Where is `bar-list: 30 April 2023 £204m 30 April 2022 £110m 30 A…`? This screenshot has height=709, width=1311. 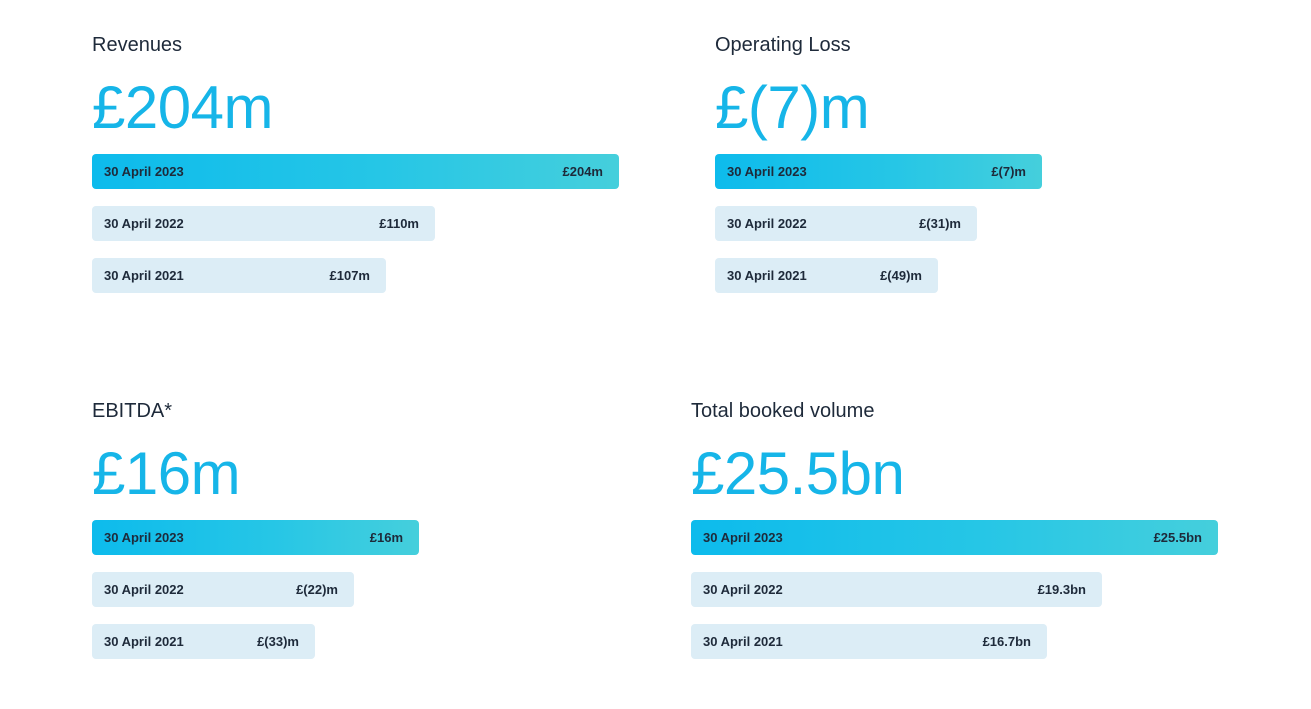
bar-list: 30 April 2023 £204m 30 April 2022 £110m 30 A… is located at coordinates (355, 223).